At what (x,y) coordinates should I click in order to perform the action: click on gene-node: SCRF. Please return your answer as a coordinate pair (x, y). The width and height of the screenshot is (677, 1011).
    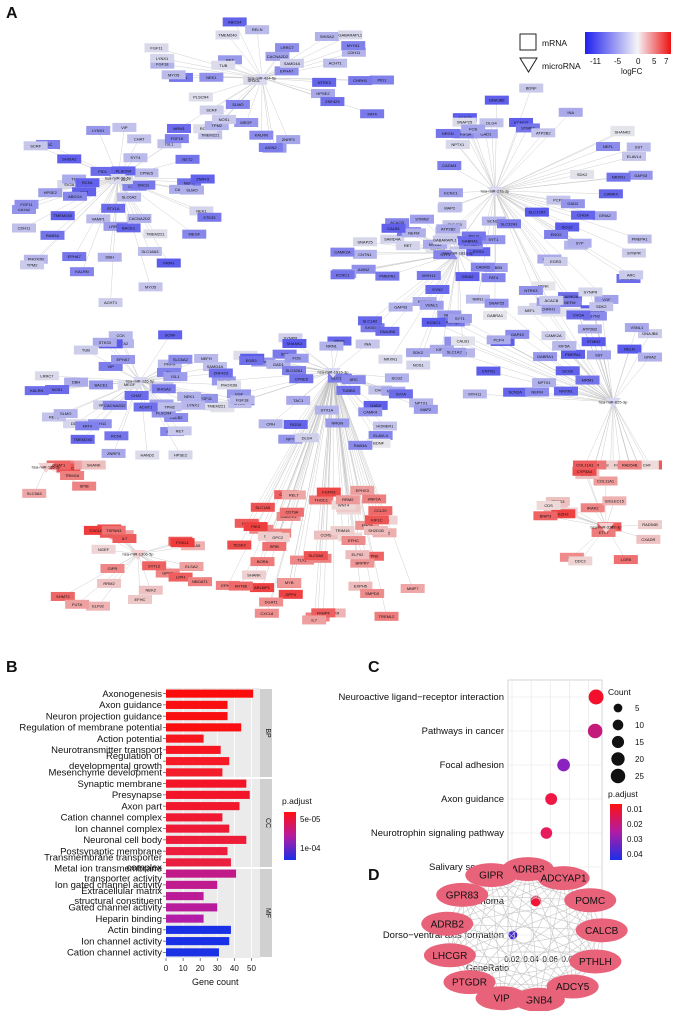
    Looking at the image, I should click on (170, 335).